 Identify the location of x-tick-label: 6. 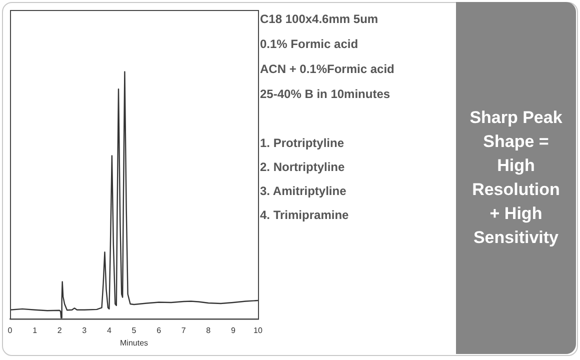
(159, 330).